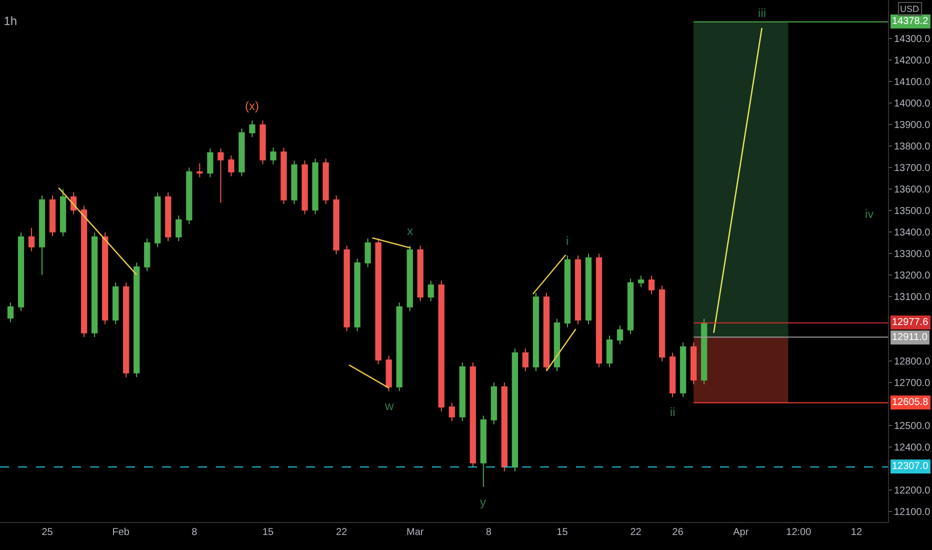 The image size is (932, 550). Describe the element at coordinates (678, 532) in the screenshot. I see `x-tick-label: 26` at that location.